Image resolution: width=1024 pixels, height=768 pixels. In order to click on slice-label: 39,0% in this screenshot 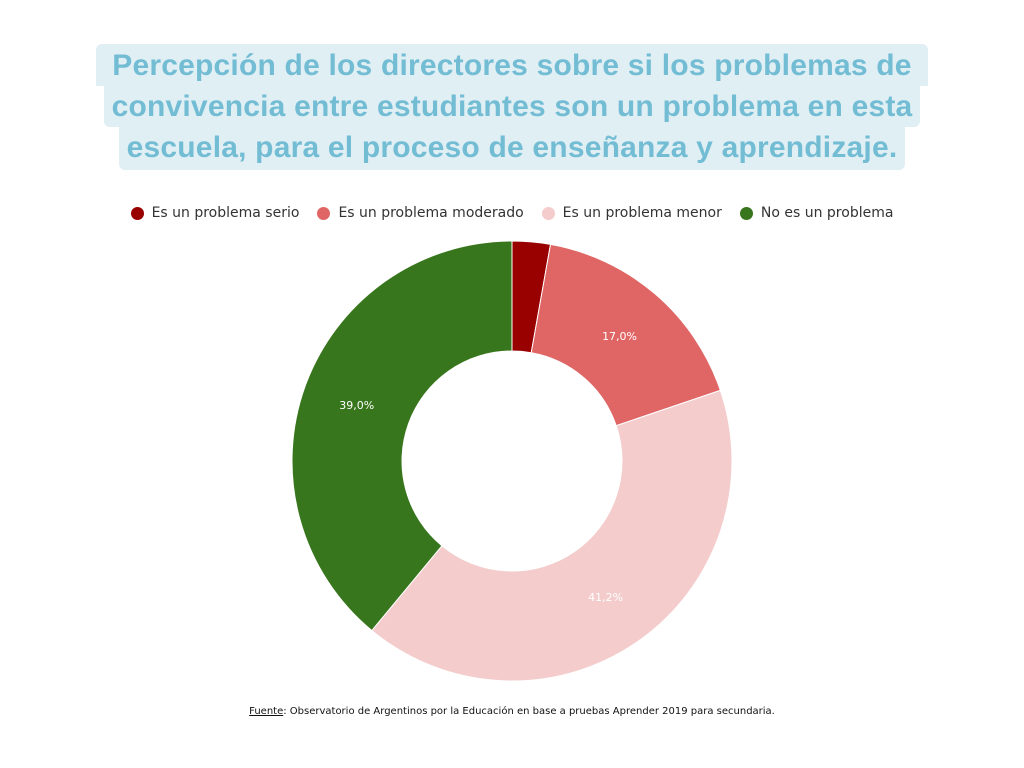, I will do `click(356, 405)`.